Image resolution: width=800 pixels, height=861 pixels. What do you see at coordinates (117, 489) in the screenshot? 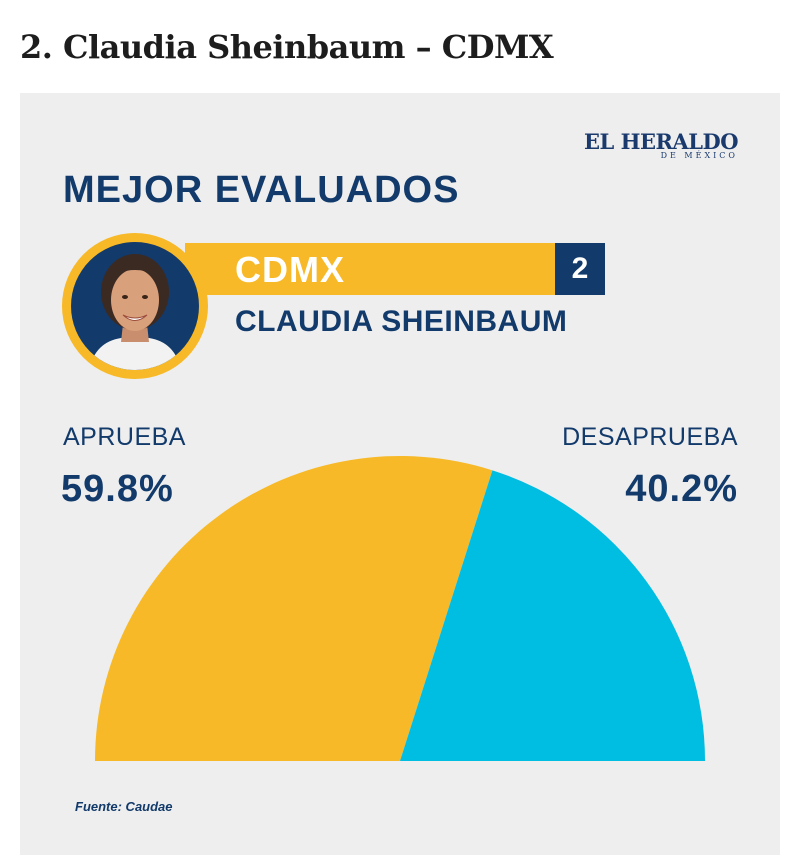
I see `approve-value: 59.8%` at bounding box center [117, 489].